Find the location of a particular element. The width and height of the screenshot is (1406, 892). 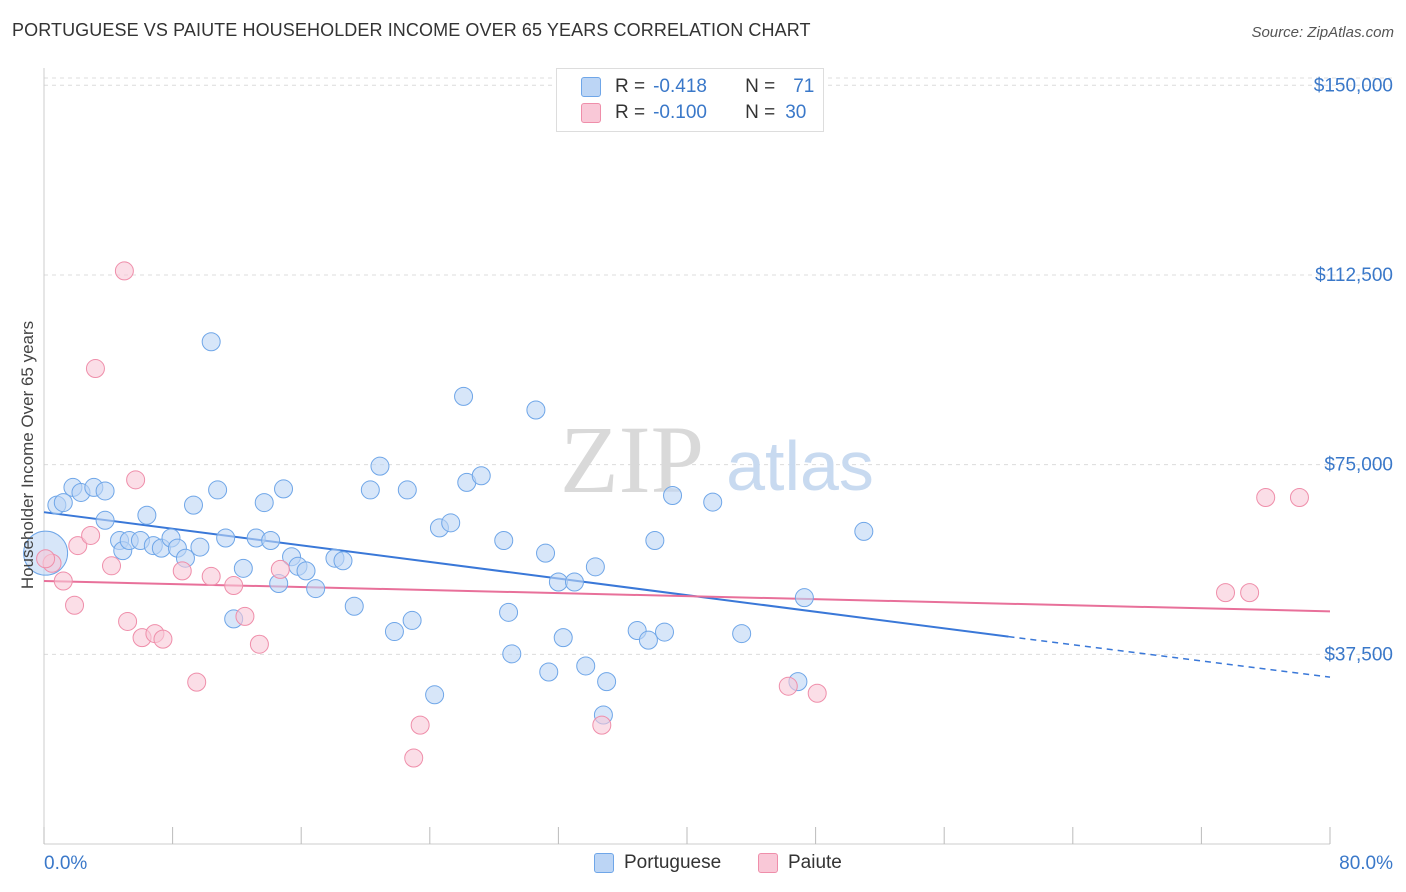

stats-legend: R = -0.418 N = 71 R = -0.100 N = 30 is located at coordinates (690, 100).